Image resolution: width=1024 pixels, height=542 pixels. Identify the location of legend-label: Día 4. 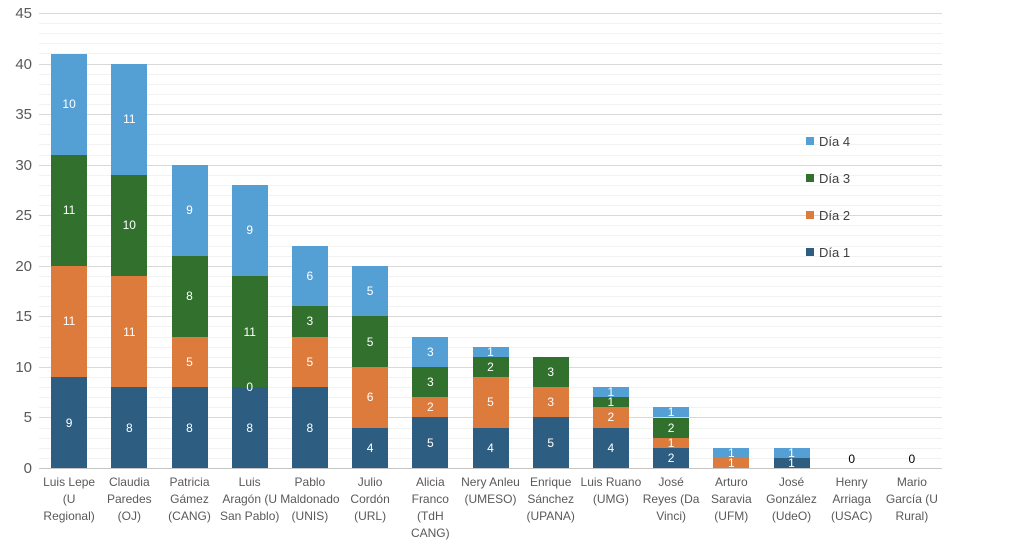
(835, 141).